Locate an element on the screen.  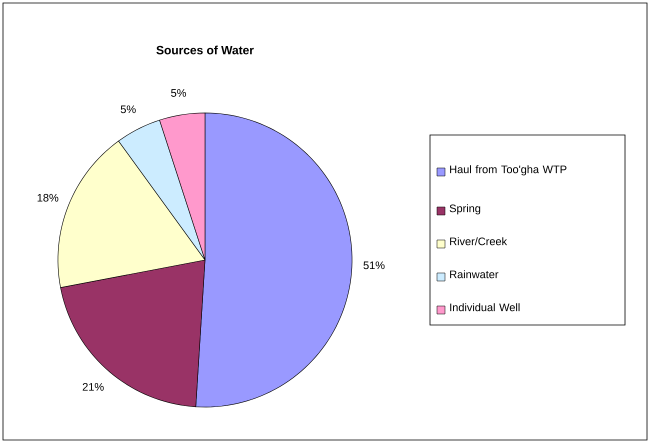
legend-label: Rainwater is located at coordinates (474, 274).